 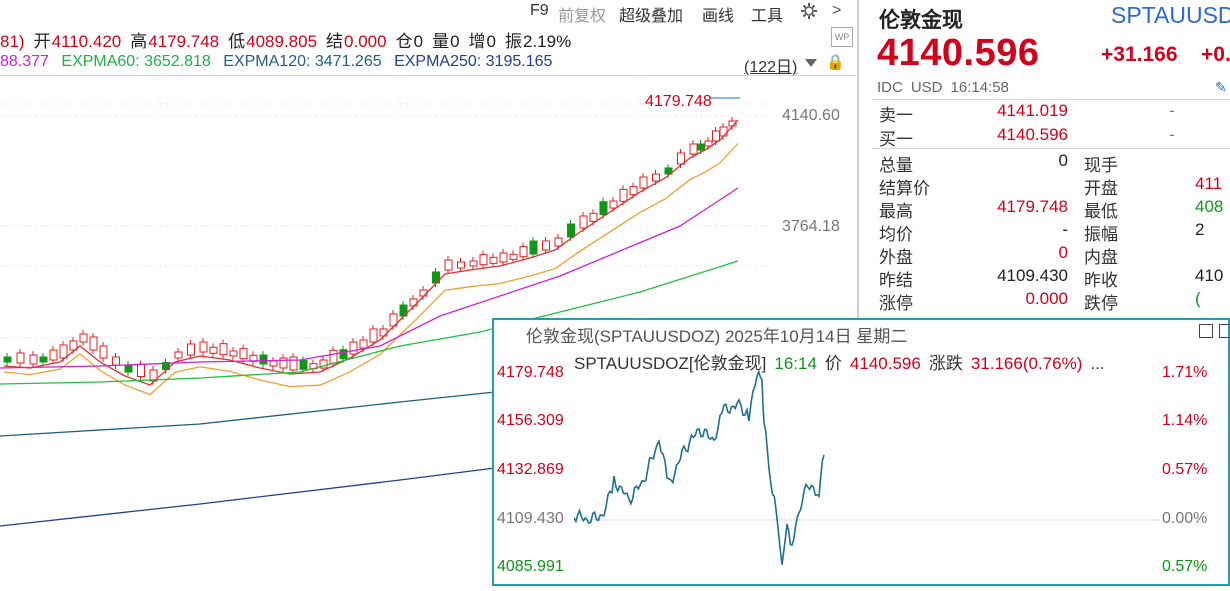 What do you see at coordinates (1209, 206) in the screenshot?
I see `stat-value: 408` at bounding box center [1209, 206].